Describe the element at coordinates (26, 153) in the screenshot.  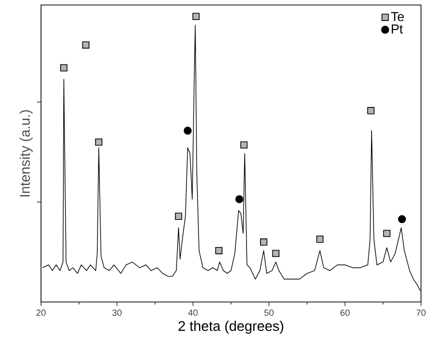
I see `y-axis-title: Intensity (a.u.)` at that location.